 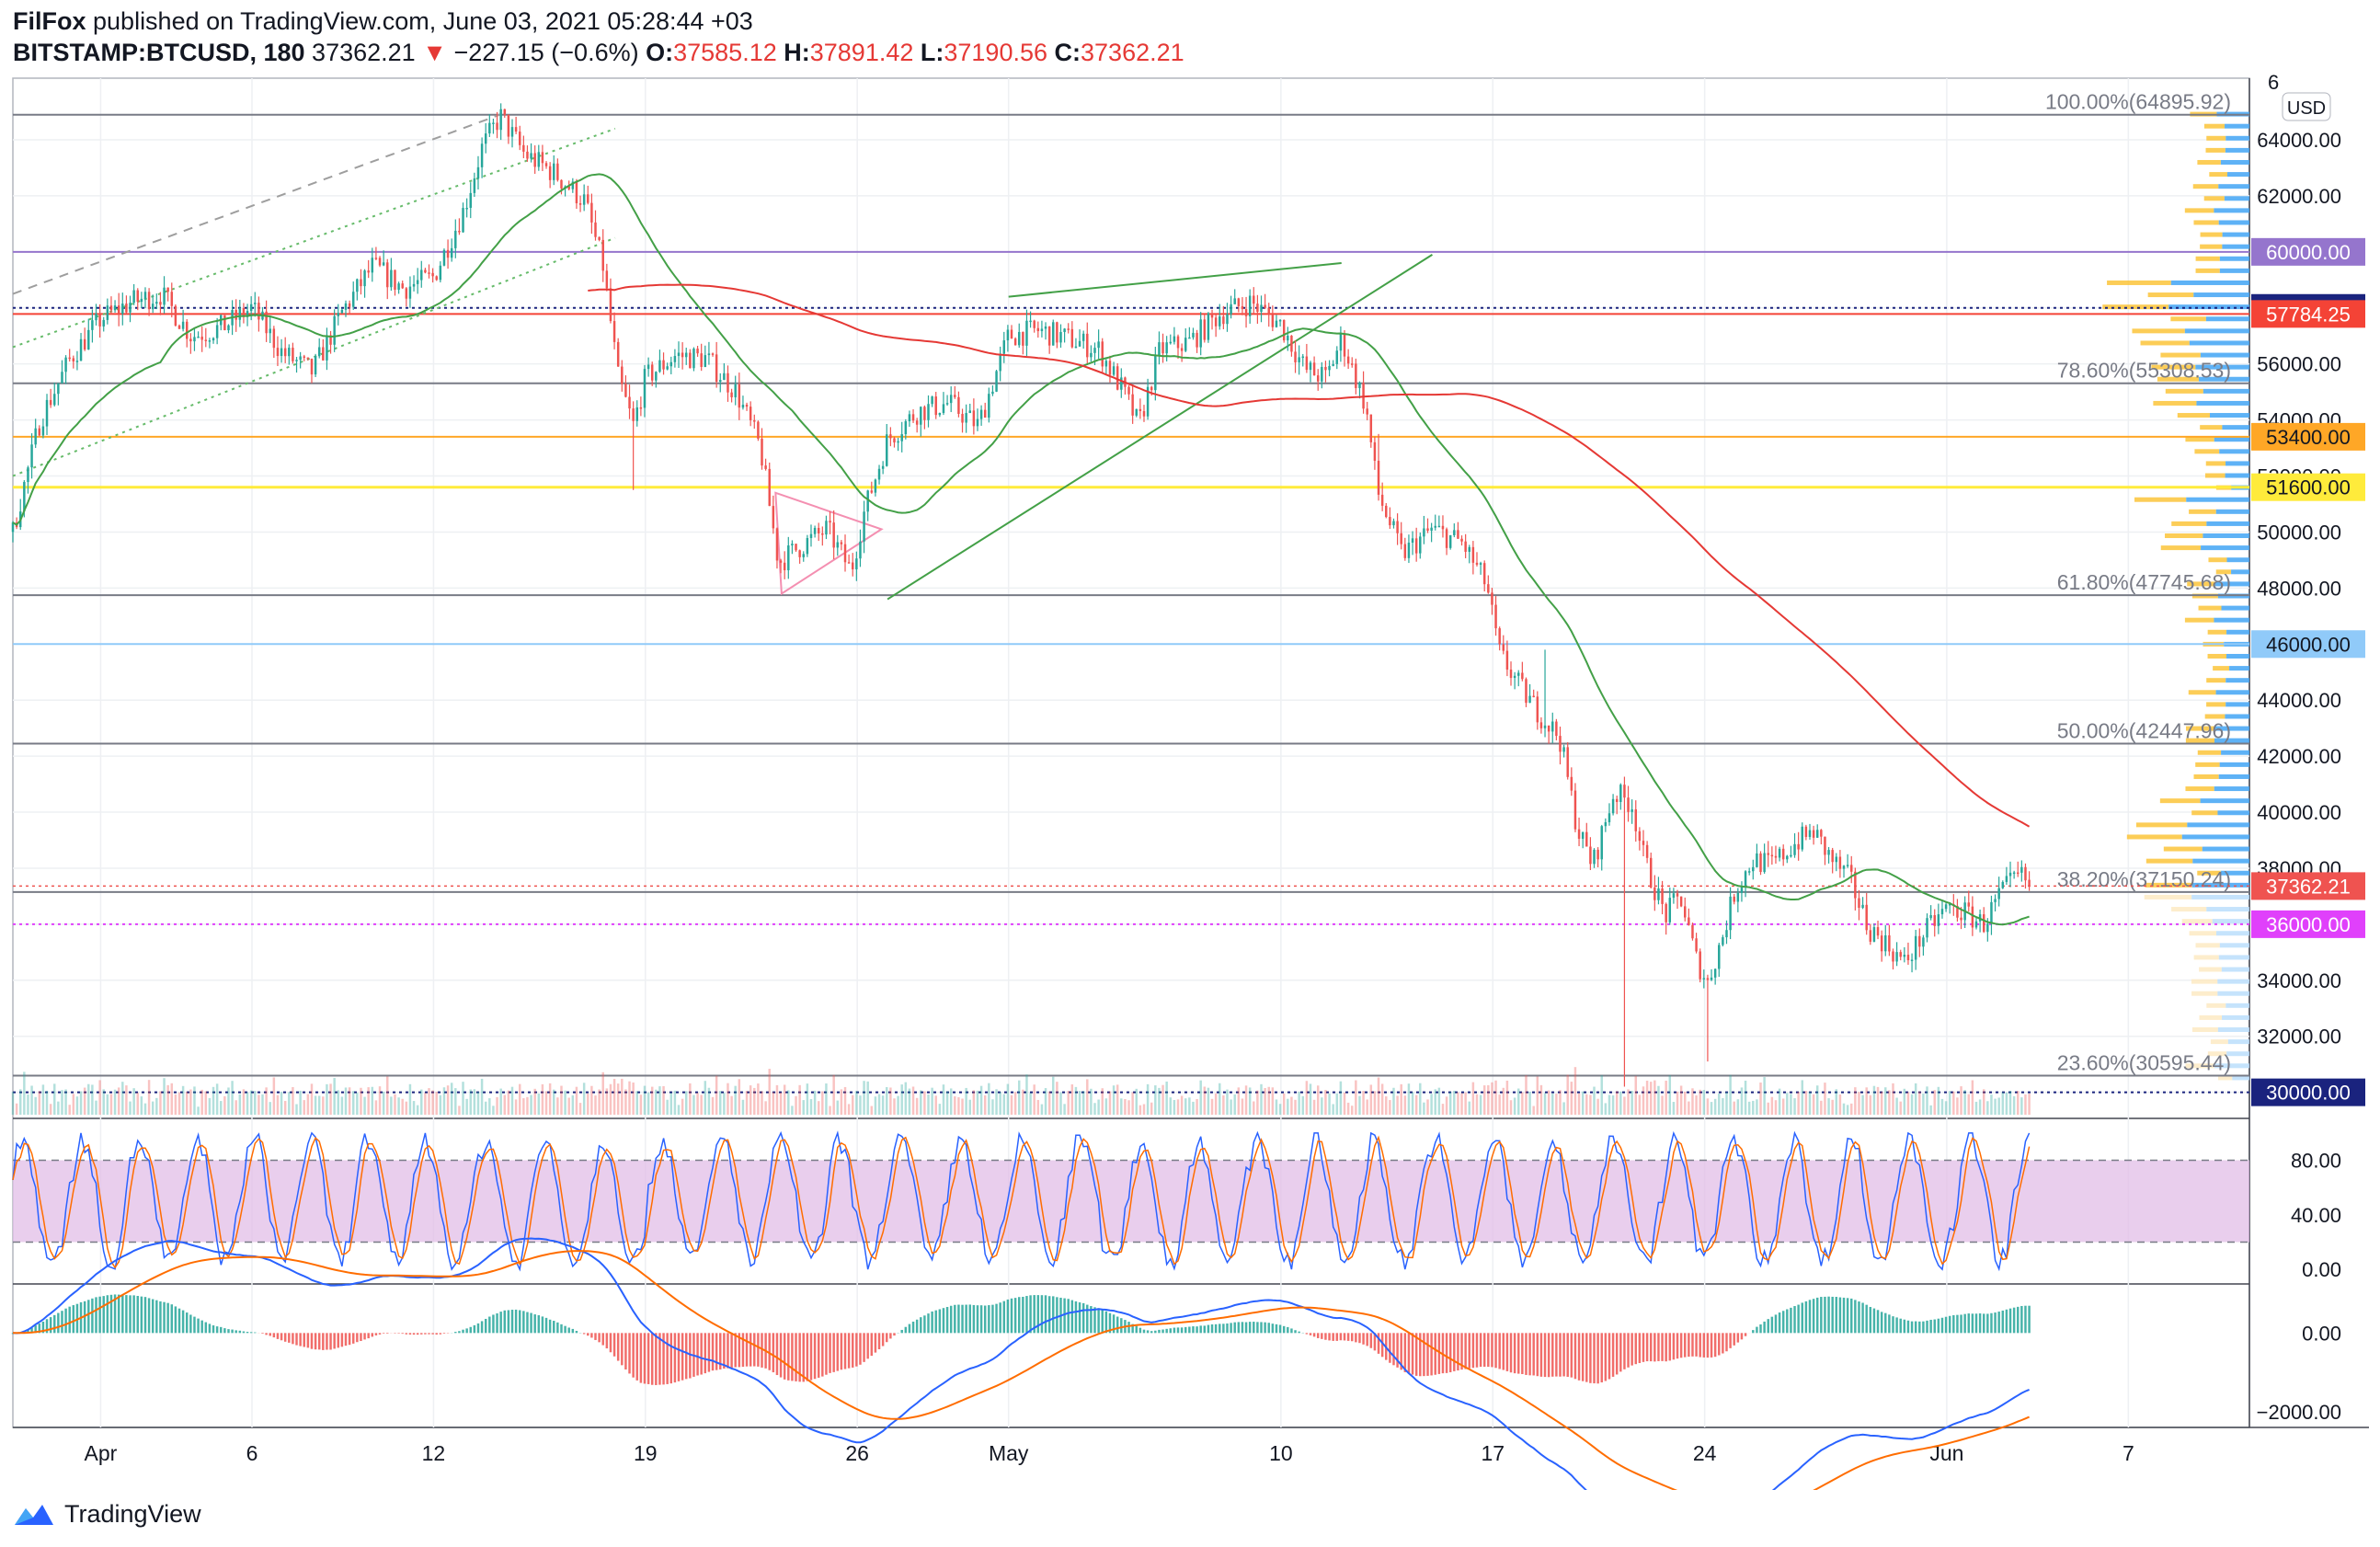 What do you see at coordinates (2237, 1054) in the screenshot?
I see `volume-profile-bar-down` at bounding box center [2237, 1054].